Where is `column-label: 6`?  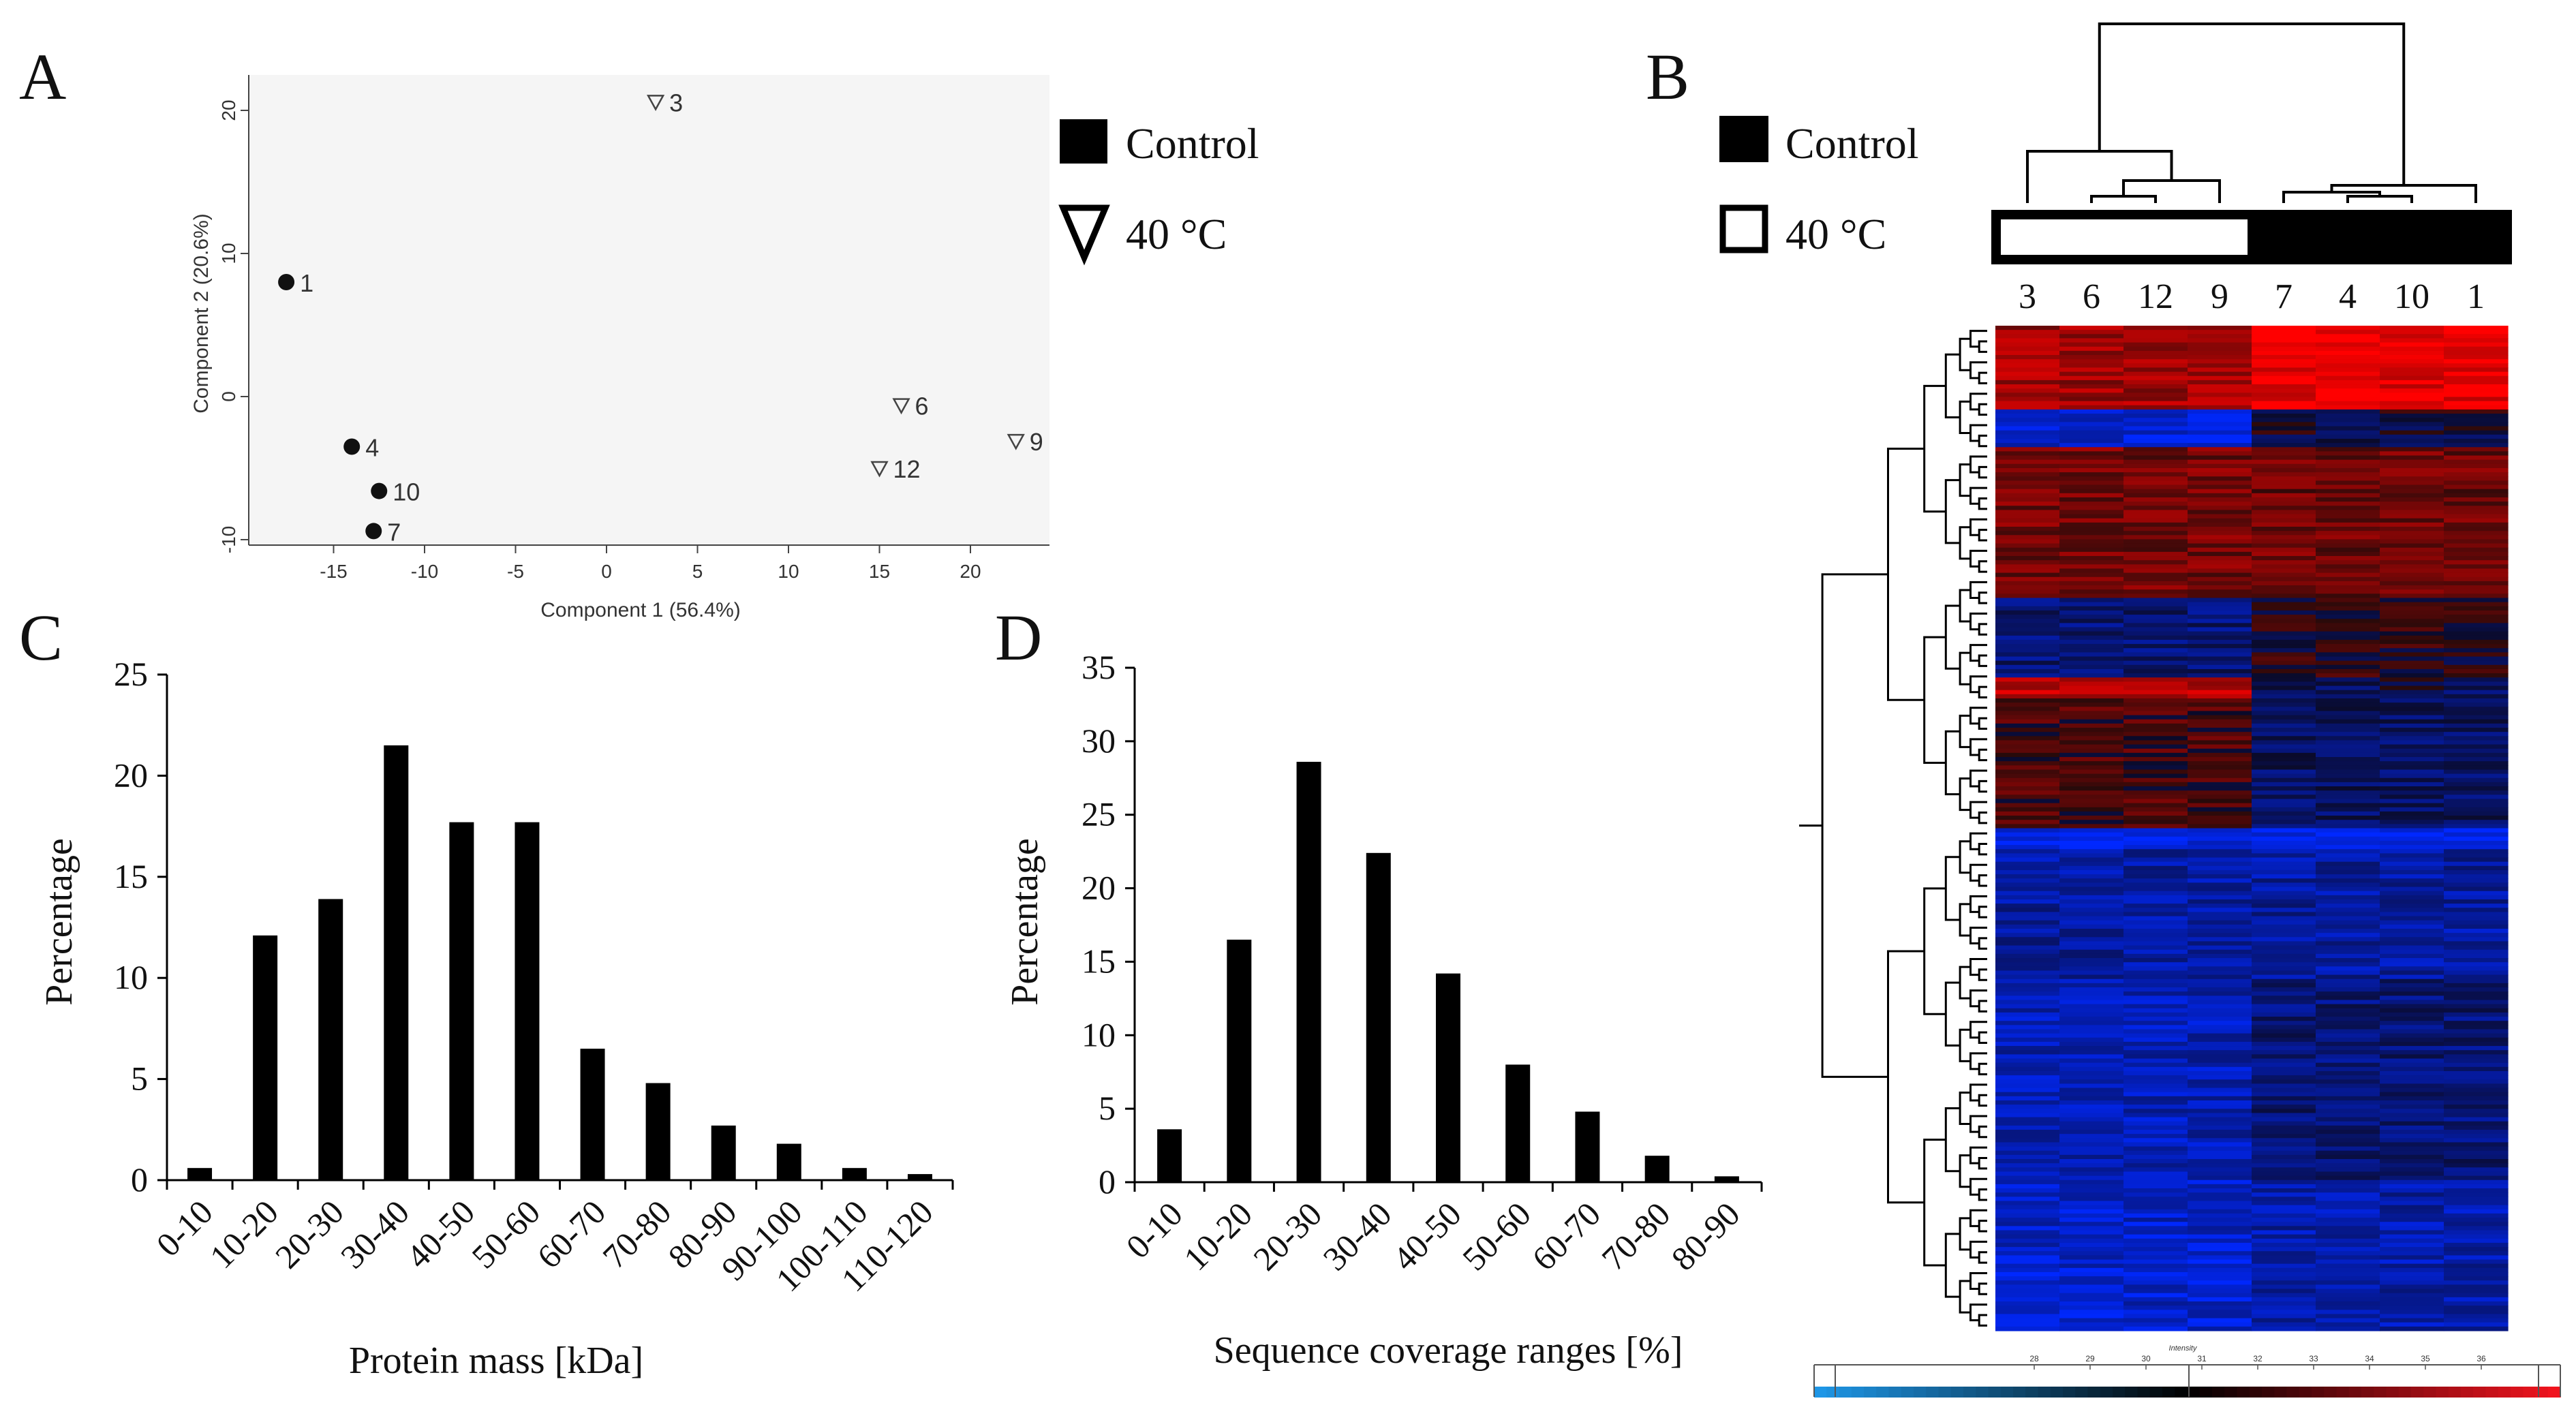
column-label: 6 is located at coordinates (2091, 297).